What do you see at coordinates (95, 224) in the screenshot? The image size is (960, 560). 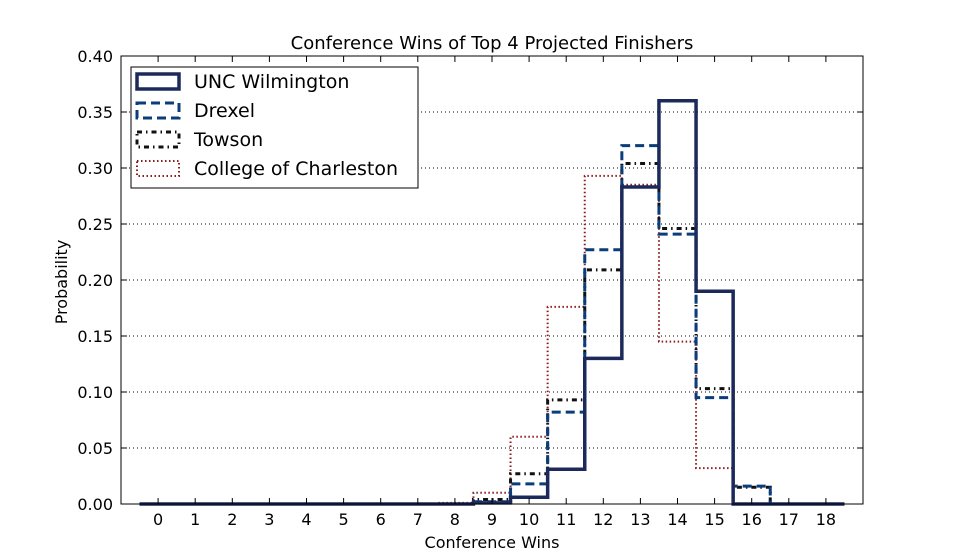 I see `y-tick-label: 0.25` at bounding box center [95, 224].